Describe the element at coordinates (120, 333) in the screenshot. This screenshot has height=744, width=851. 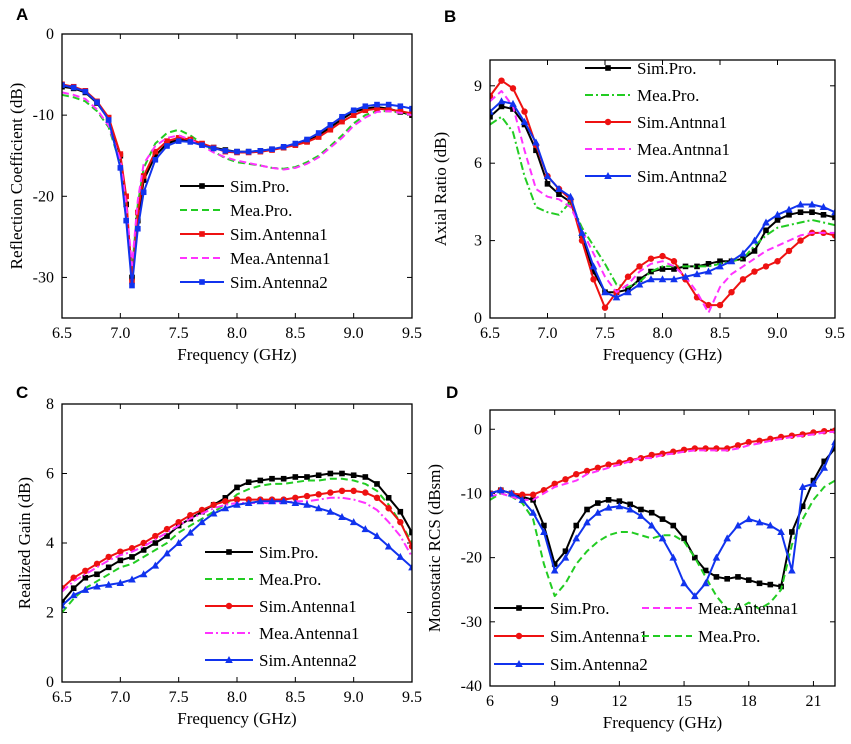
I see `x-tick-label: 7.0` at that location.